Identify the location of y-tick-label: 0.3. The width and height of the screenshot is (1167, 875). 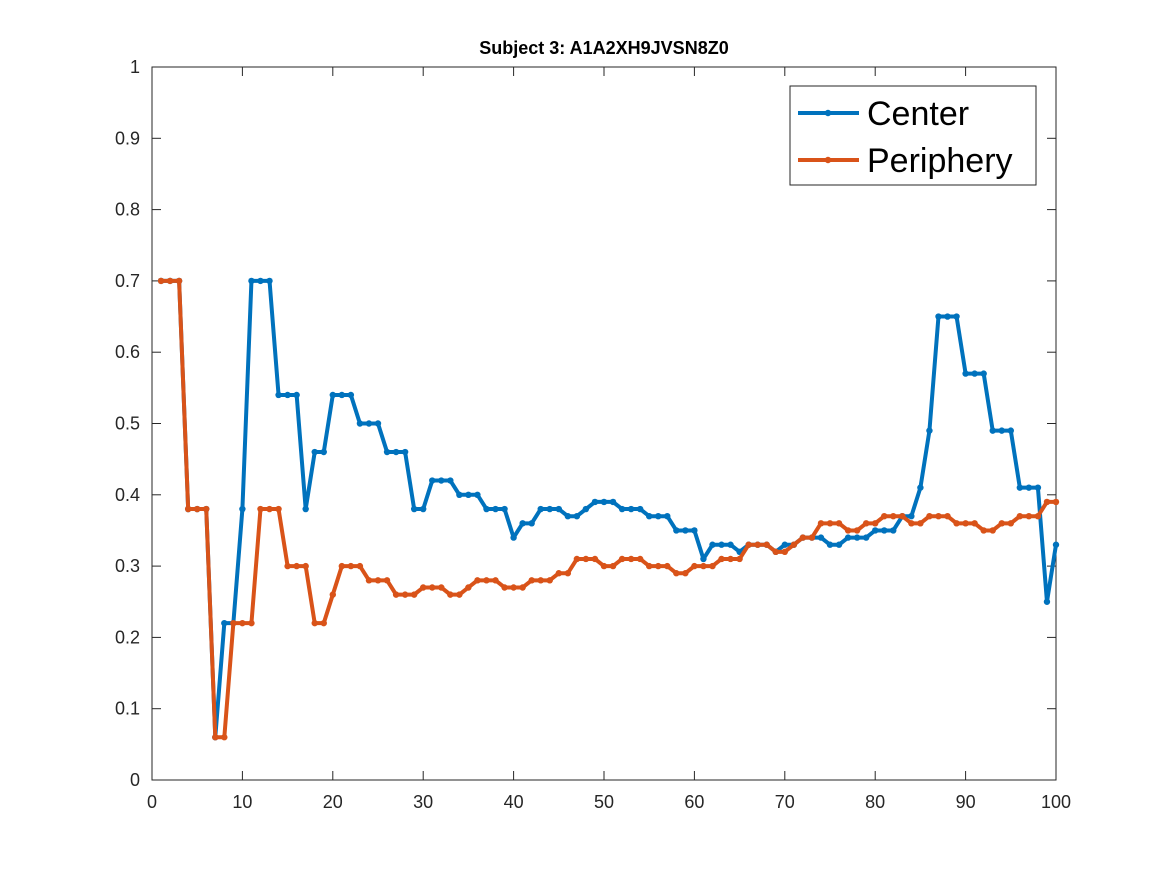
(127, 566).